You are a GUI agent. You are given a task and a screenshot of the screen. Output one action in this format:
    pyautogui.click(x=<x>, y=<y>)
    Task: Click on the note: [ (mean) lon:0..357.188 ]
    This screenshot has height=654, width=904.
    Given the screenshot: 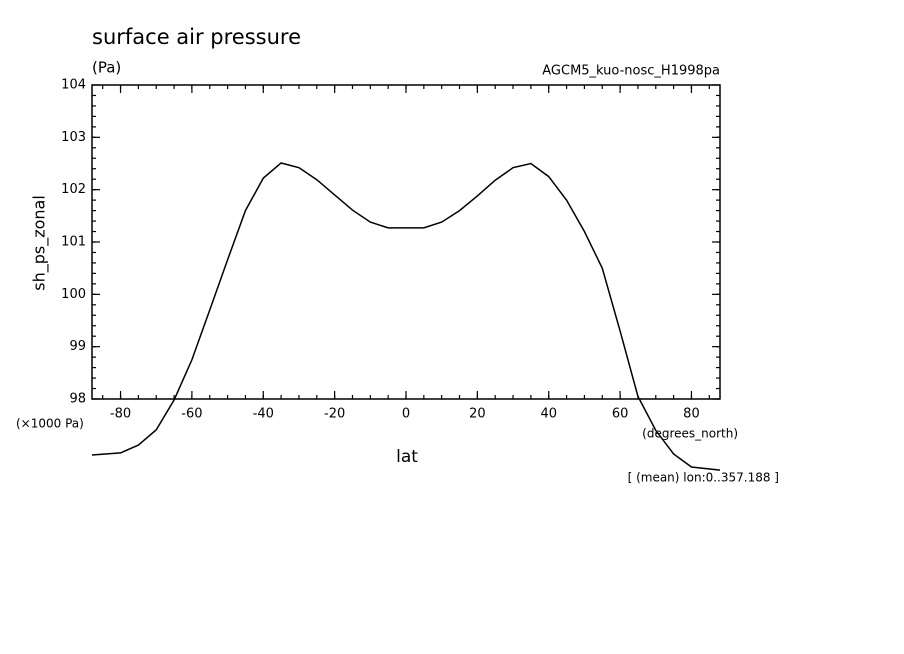 What is the action you would take?
    pyautogui.click(x=703, y=478)
    